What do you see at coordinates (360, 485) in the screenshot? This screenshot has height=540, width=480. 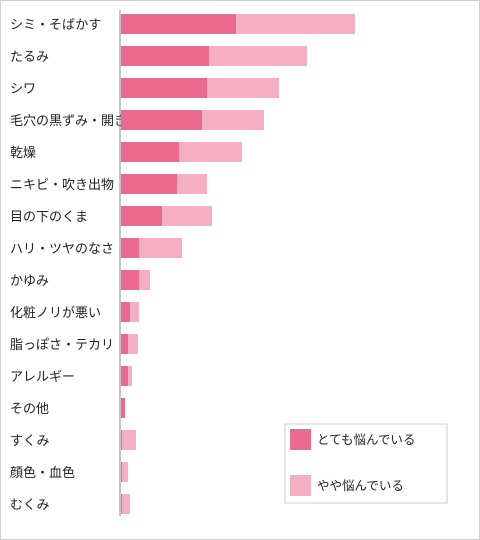 I see `legend-label-somewhat-worried: やや悩んでいる` at bounding box center [360, 485].